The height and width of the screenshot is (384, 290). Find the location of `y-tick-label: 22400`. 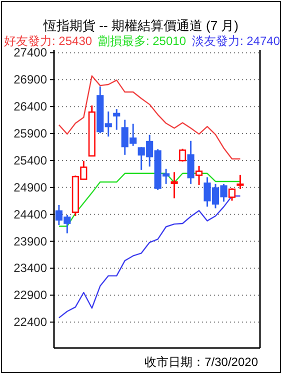

y-tick-label: 22400 is located at coordinates (31, 322).